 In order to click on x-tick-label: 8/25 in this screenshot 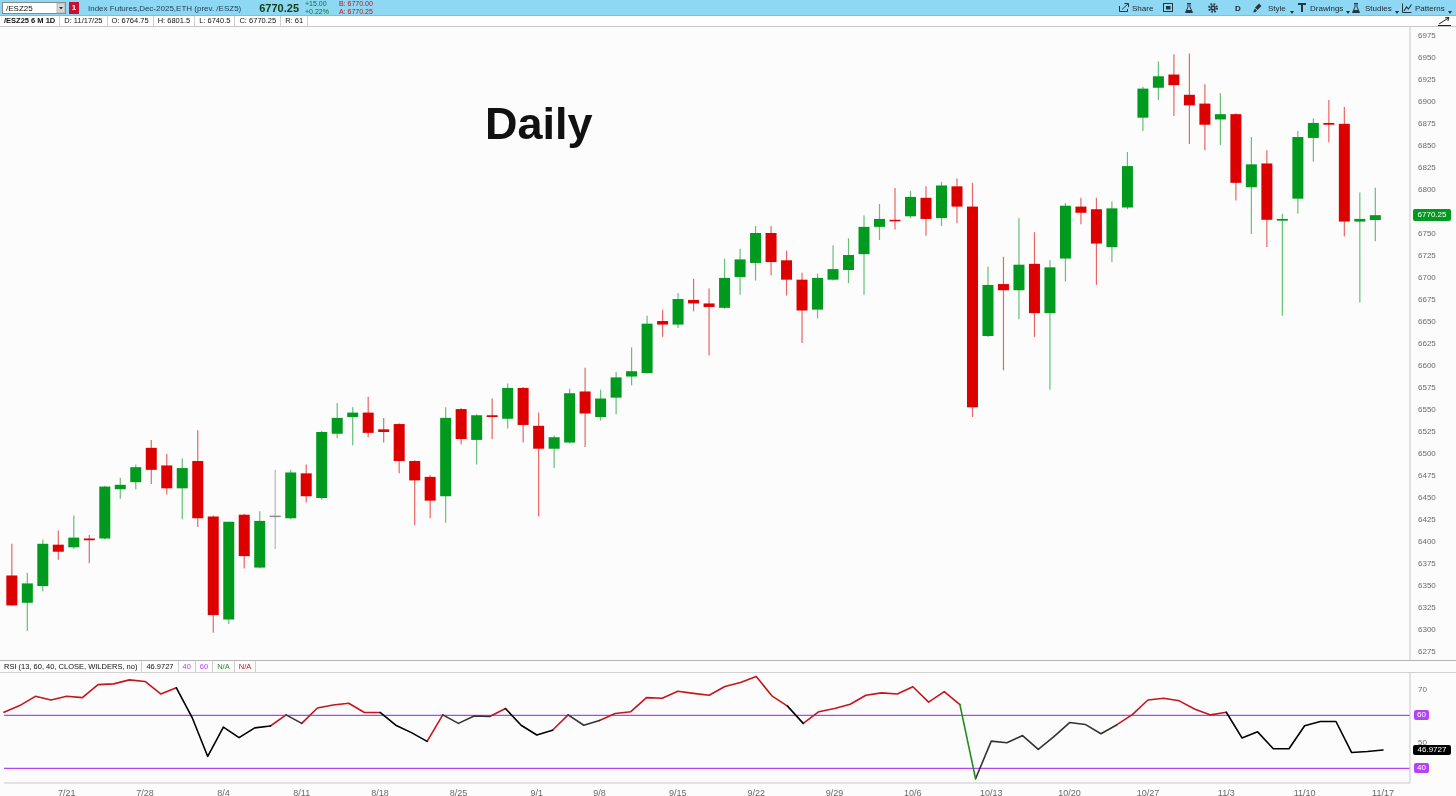, I will do `click(458, 792)`.